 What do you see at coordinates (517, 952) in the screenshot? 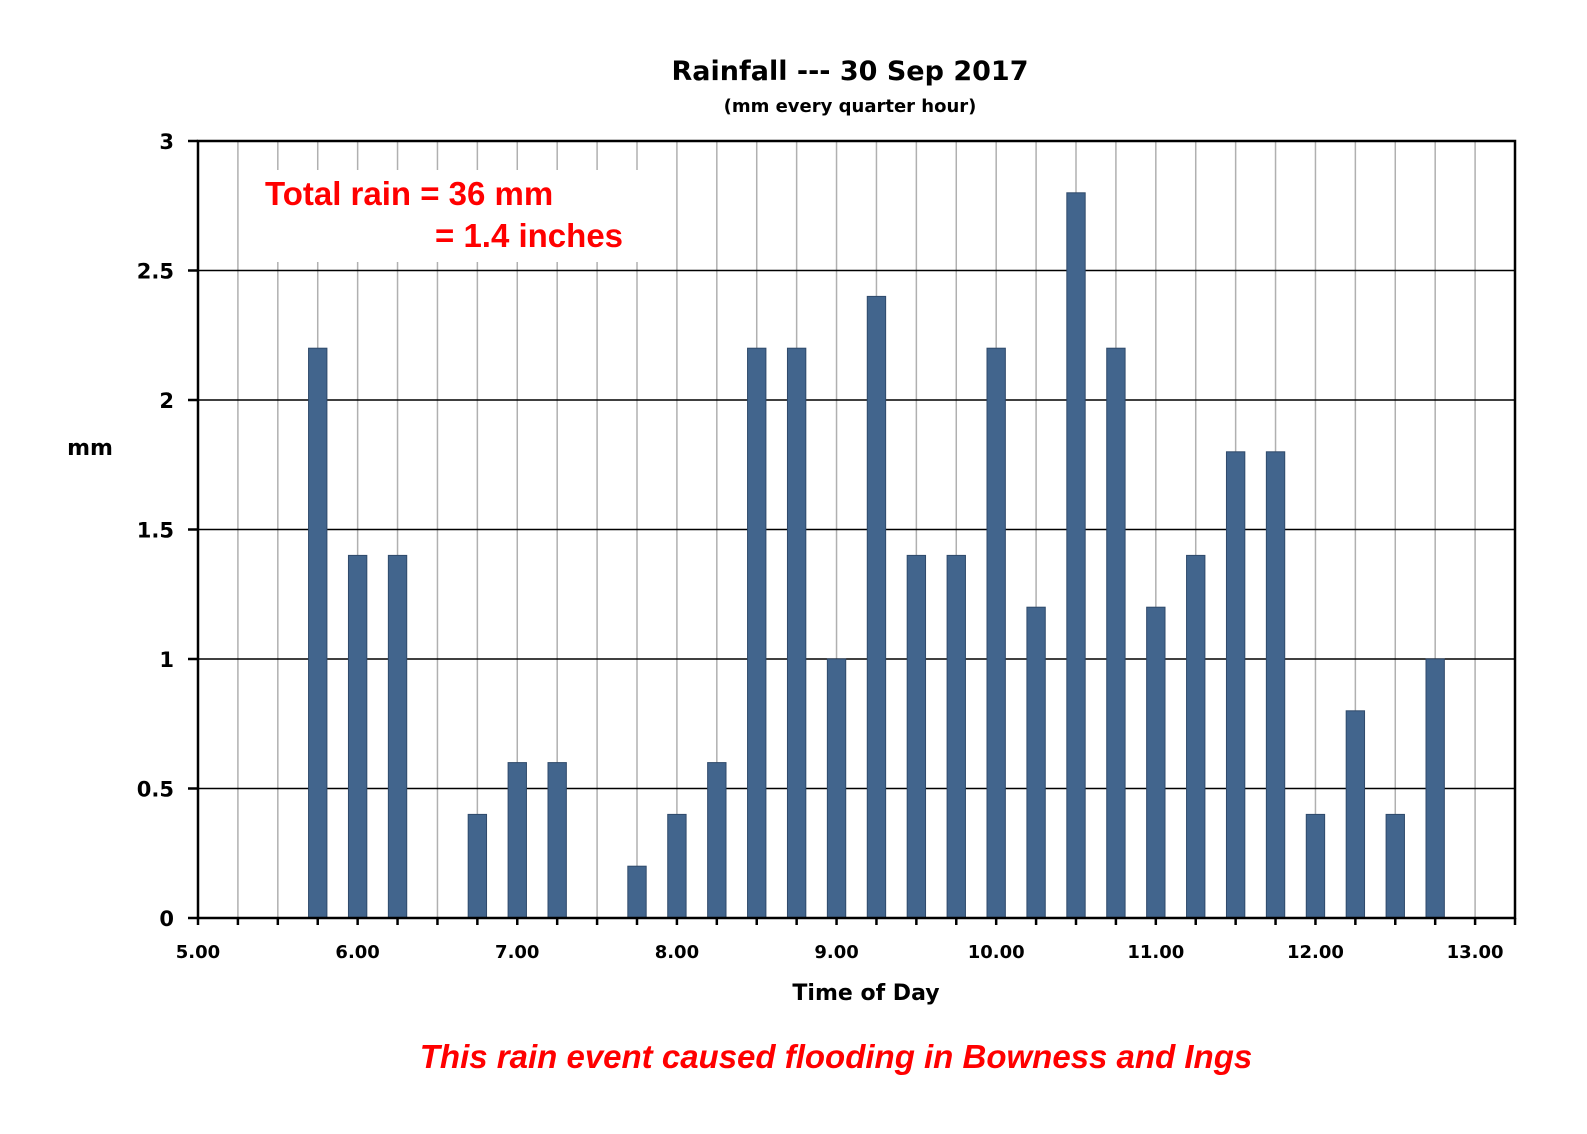
I see `x-tick-label: 7.00` at bounding box center [517, 952].